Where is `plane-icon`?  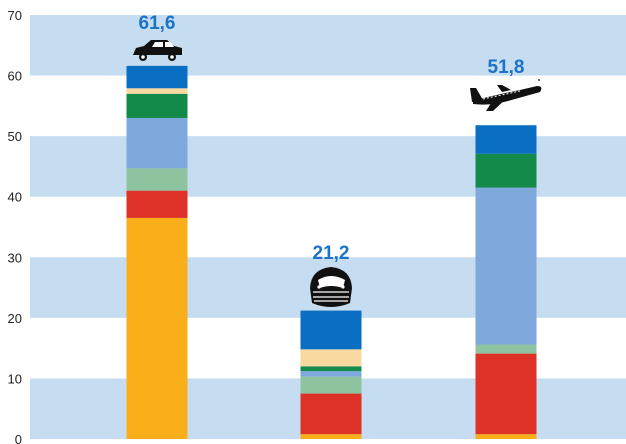 plane-icon is located at coordinates (506, 95).